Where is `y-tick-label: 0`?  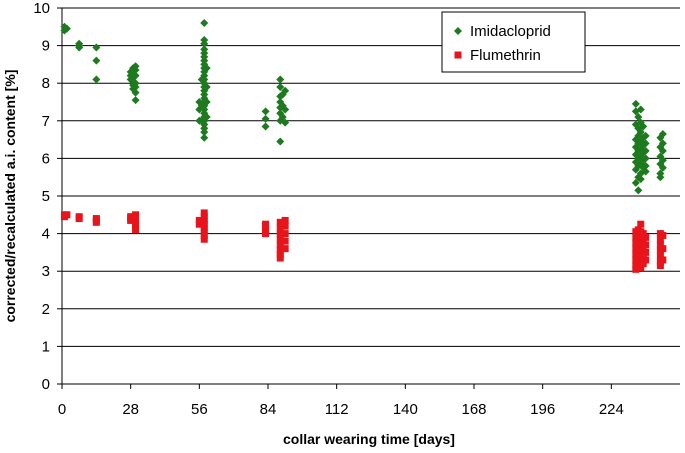
y-tick-label: 0 is located at coordinates (46, 384).